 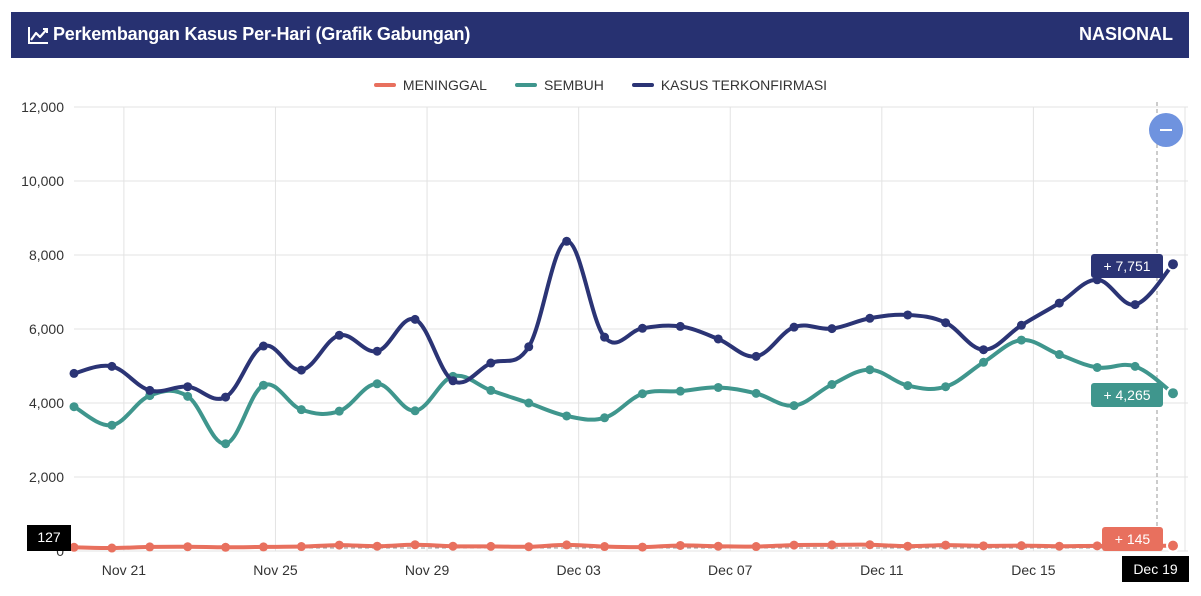 I want to click on series-line-meninggal, so click(x=623, y=546).